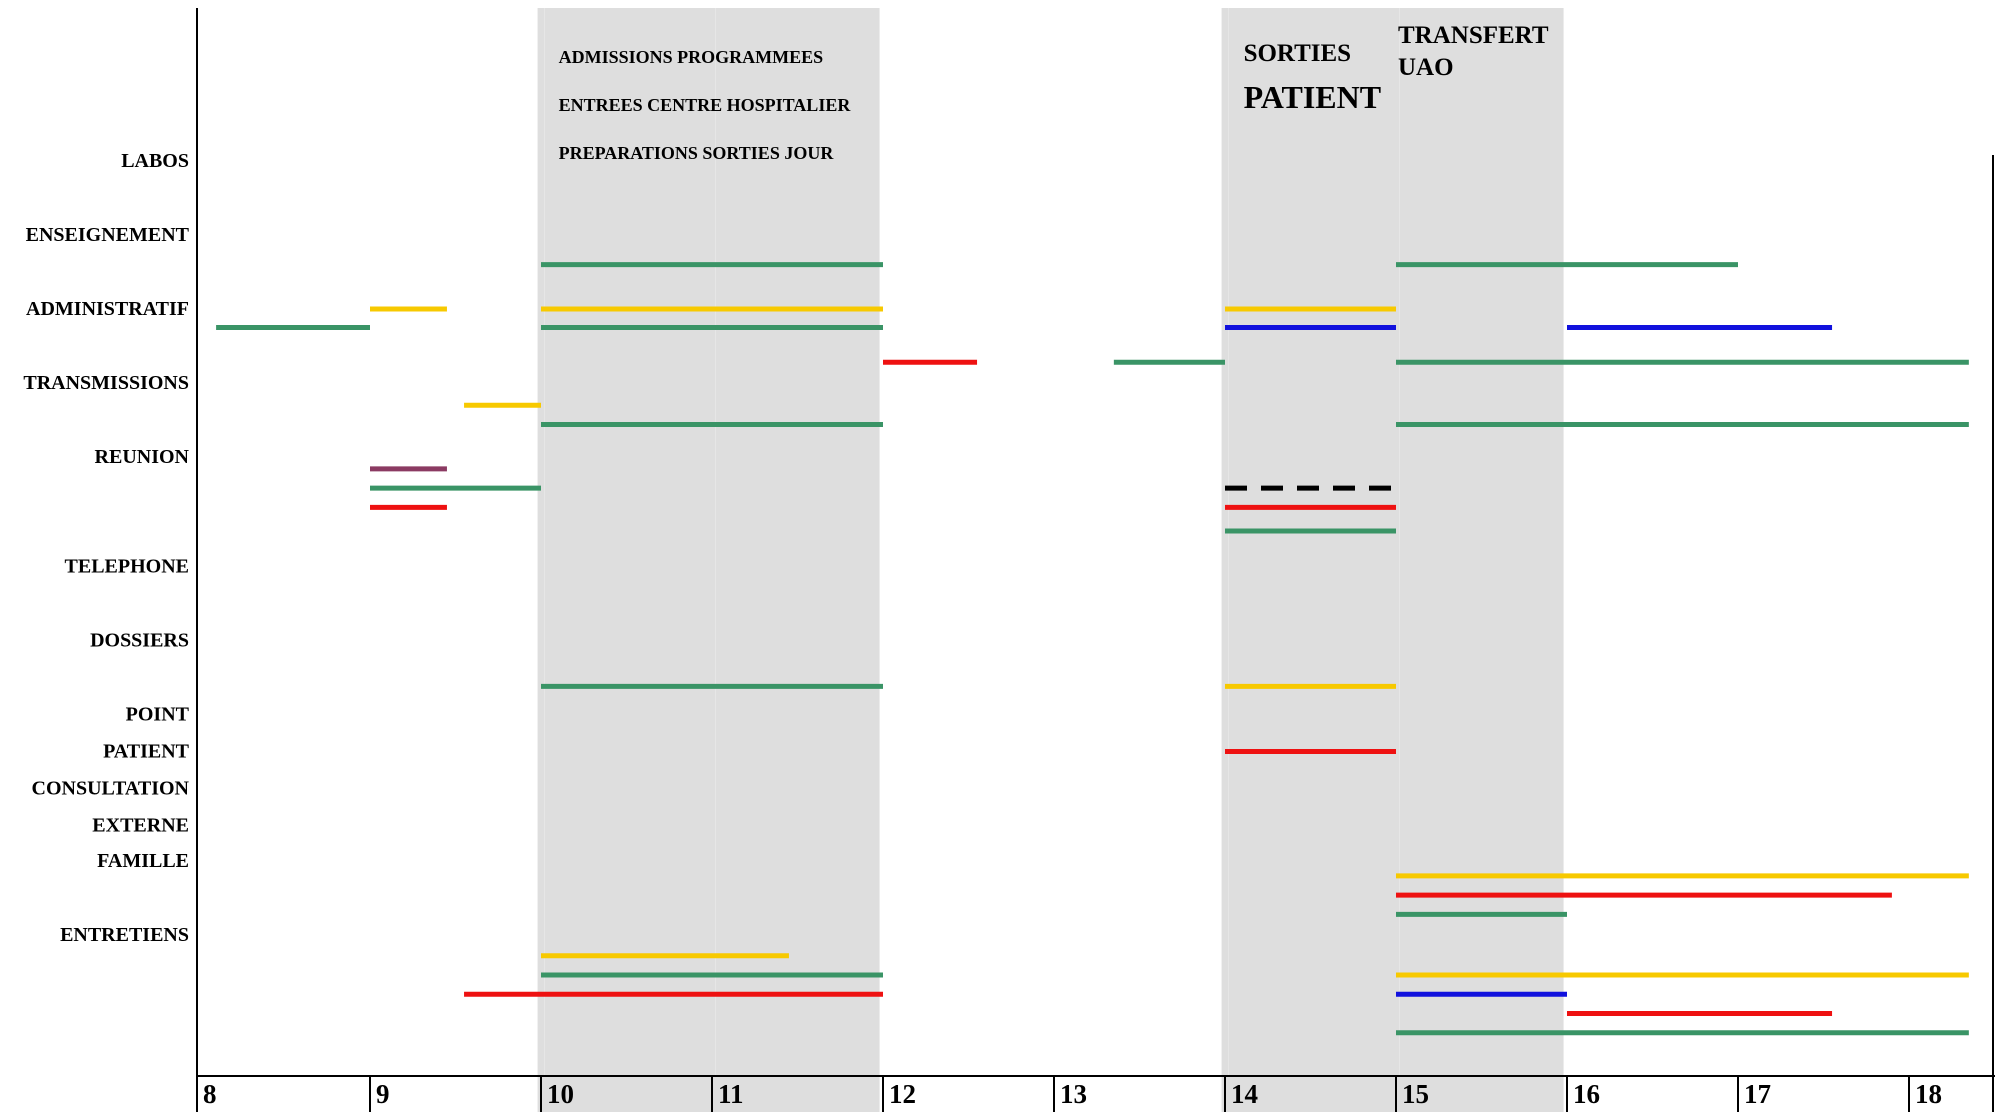 This screenshot has width=1995, height=1112. Describe the element at coordinates (106, 383) in the screenshot. I see `category-label: TRANSMISSIONS` at that location.